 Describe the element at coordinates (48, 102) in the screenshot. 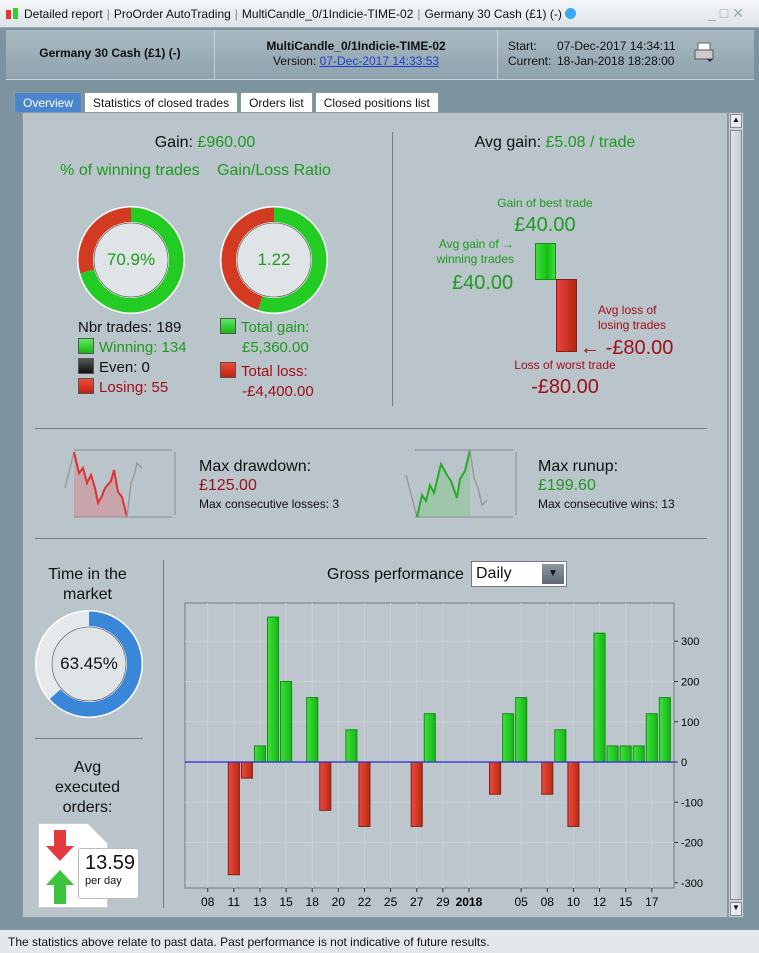

I see `tab-overview: Overview` at that location.